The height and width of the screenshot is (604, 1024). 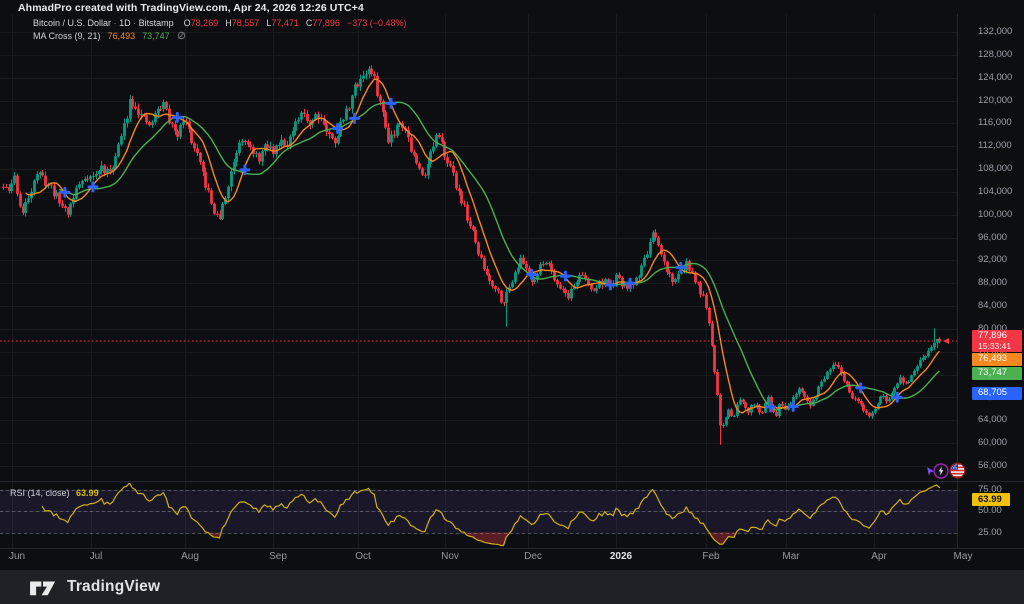 I want to click on price-tick: 116,000, so click(x=995, y=123).